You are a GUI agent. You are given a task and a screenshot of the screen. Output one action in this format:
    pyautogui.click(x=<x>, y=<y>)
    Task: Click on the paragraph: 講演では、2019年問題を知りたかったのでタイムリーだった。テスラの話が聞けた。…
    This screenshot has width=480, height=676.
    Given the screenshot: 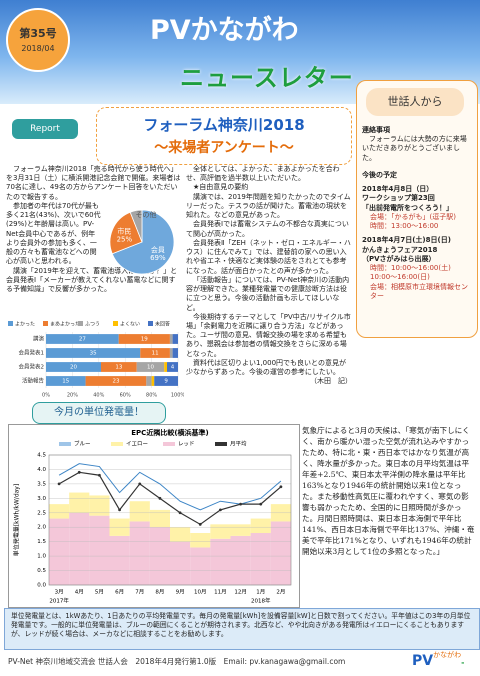 What is the action you would take?
    pyautogui.click(x=268, y=206)
    